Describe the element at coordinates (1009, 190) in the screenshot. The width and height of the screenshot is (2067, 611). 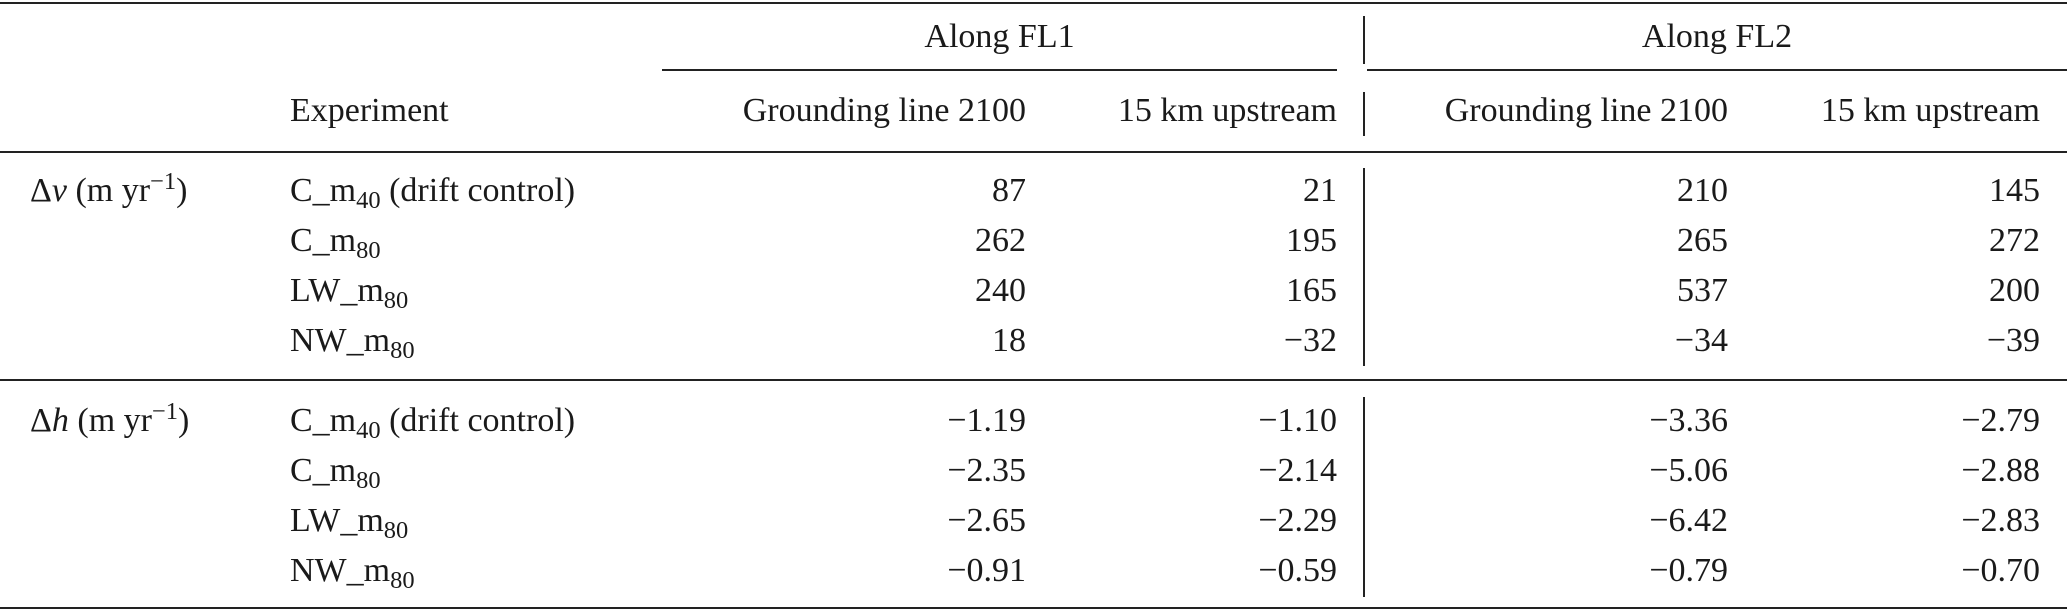
I see `value-cell: 87` at that location.